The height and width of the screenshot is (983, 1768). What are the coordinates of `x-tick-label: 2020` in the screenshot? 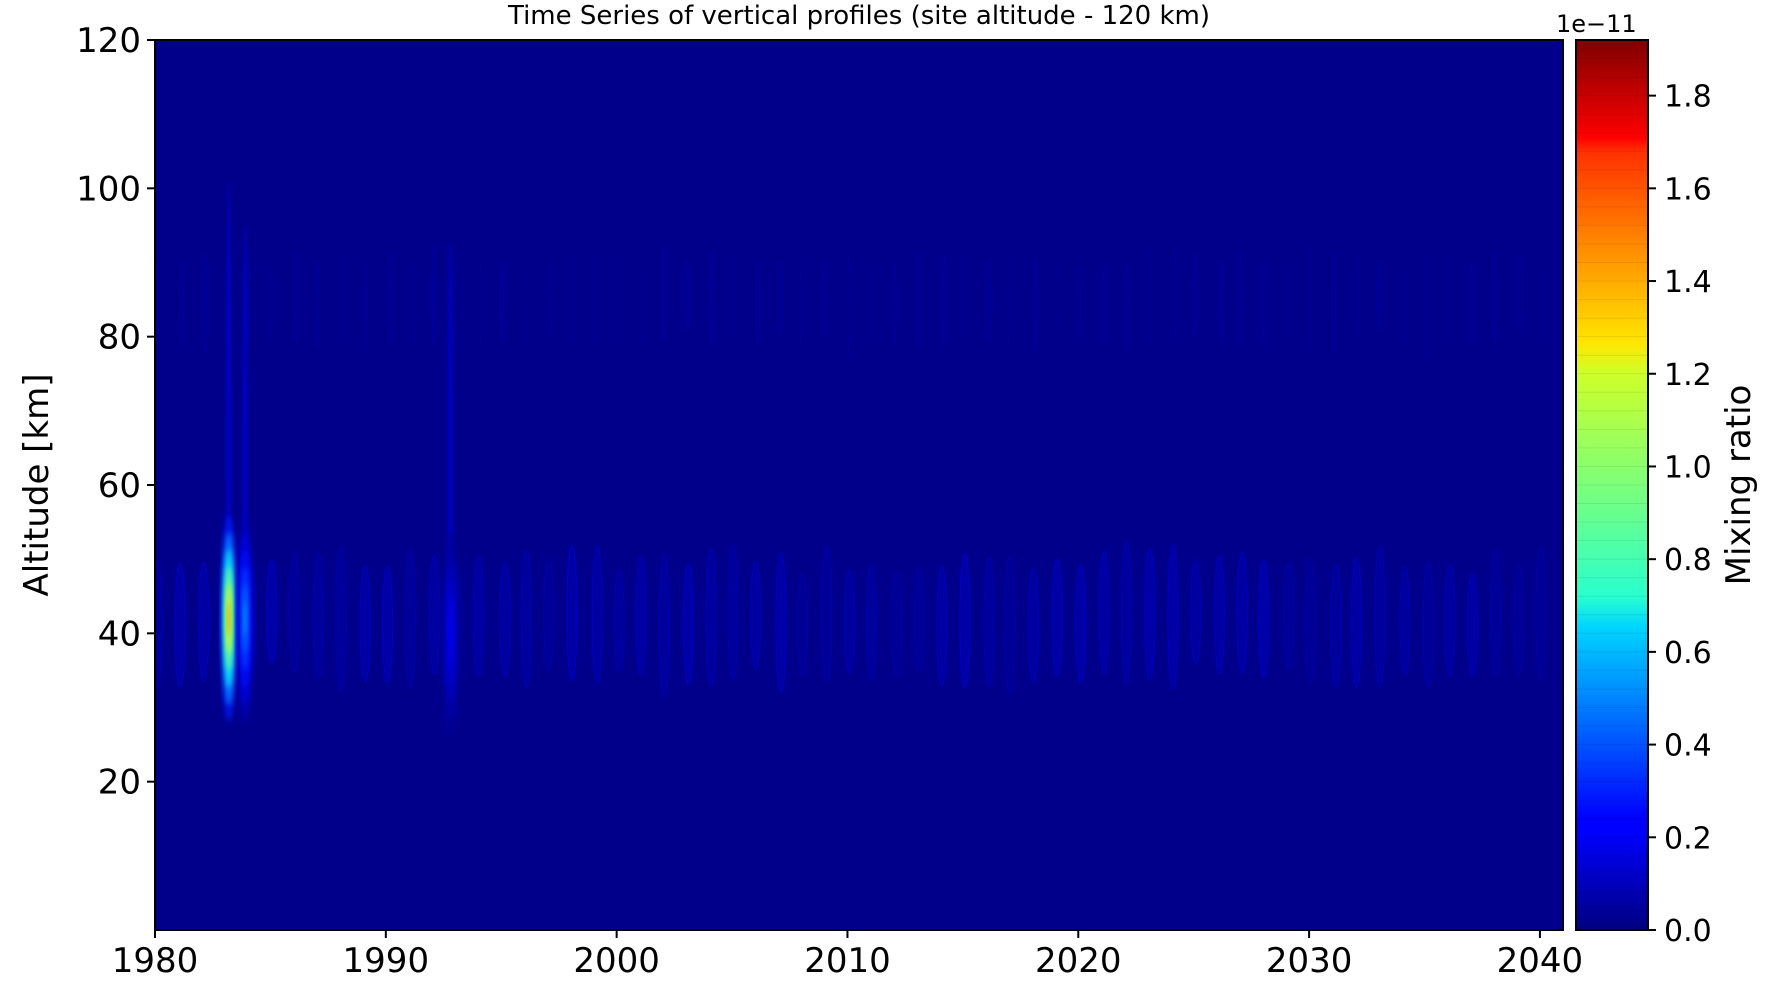 It's located at (1078, 961).